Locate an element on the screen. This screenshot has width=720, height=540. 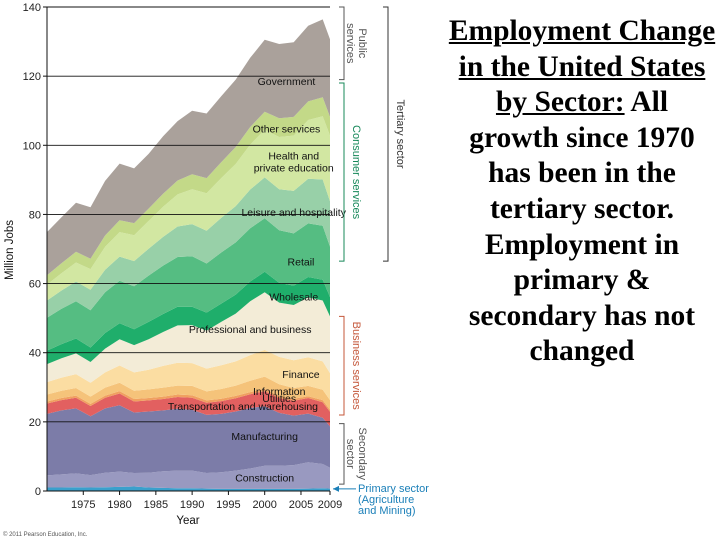
y-tick-label: 80 is located at coordinates (35, 215).